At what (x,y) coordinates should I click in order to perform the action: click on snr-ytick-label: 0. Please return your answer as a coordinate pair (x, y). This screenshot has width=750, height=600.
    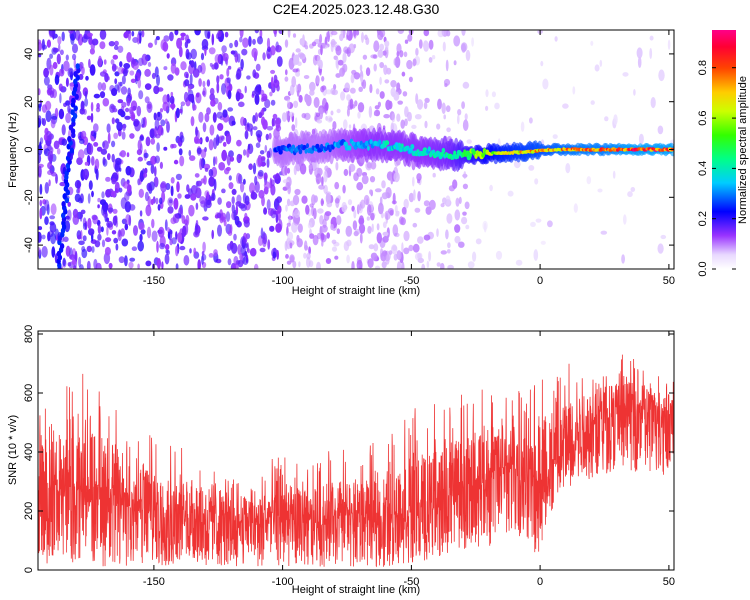
    Looking at the image, I should click on (29, 570).